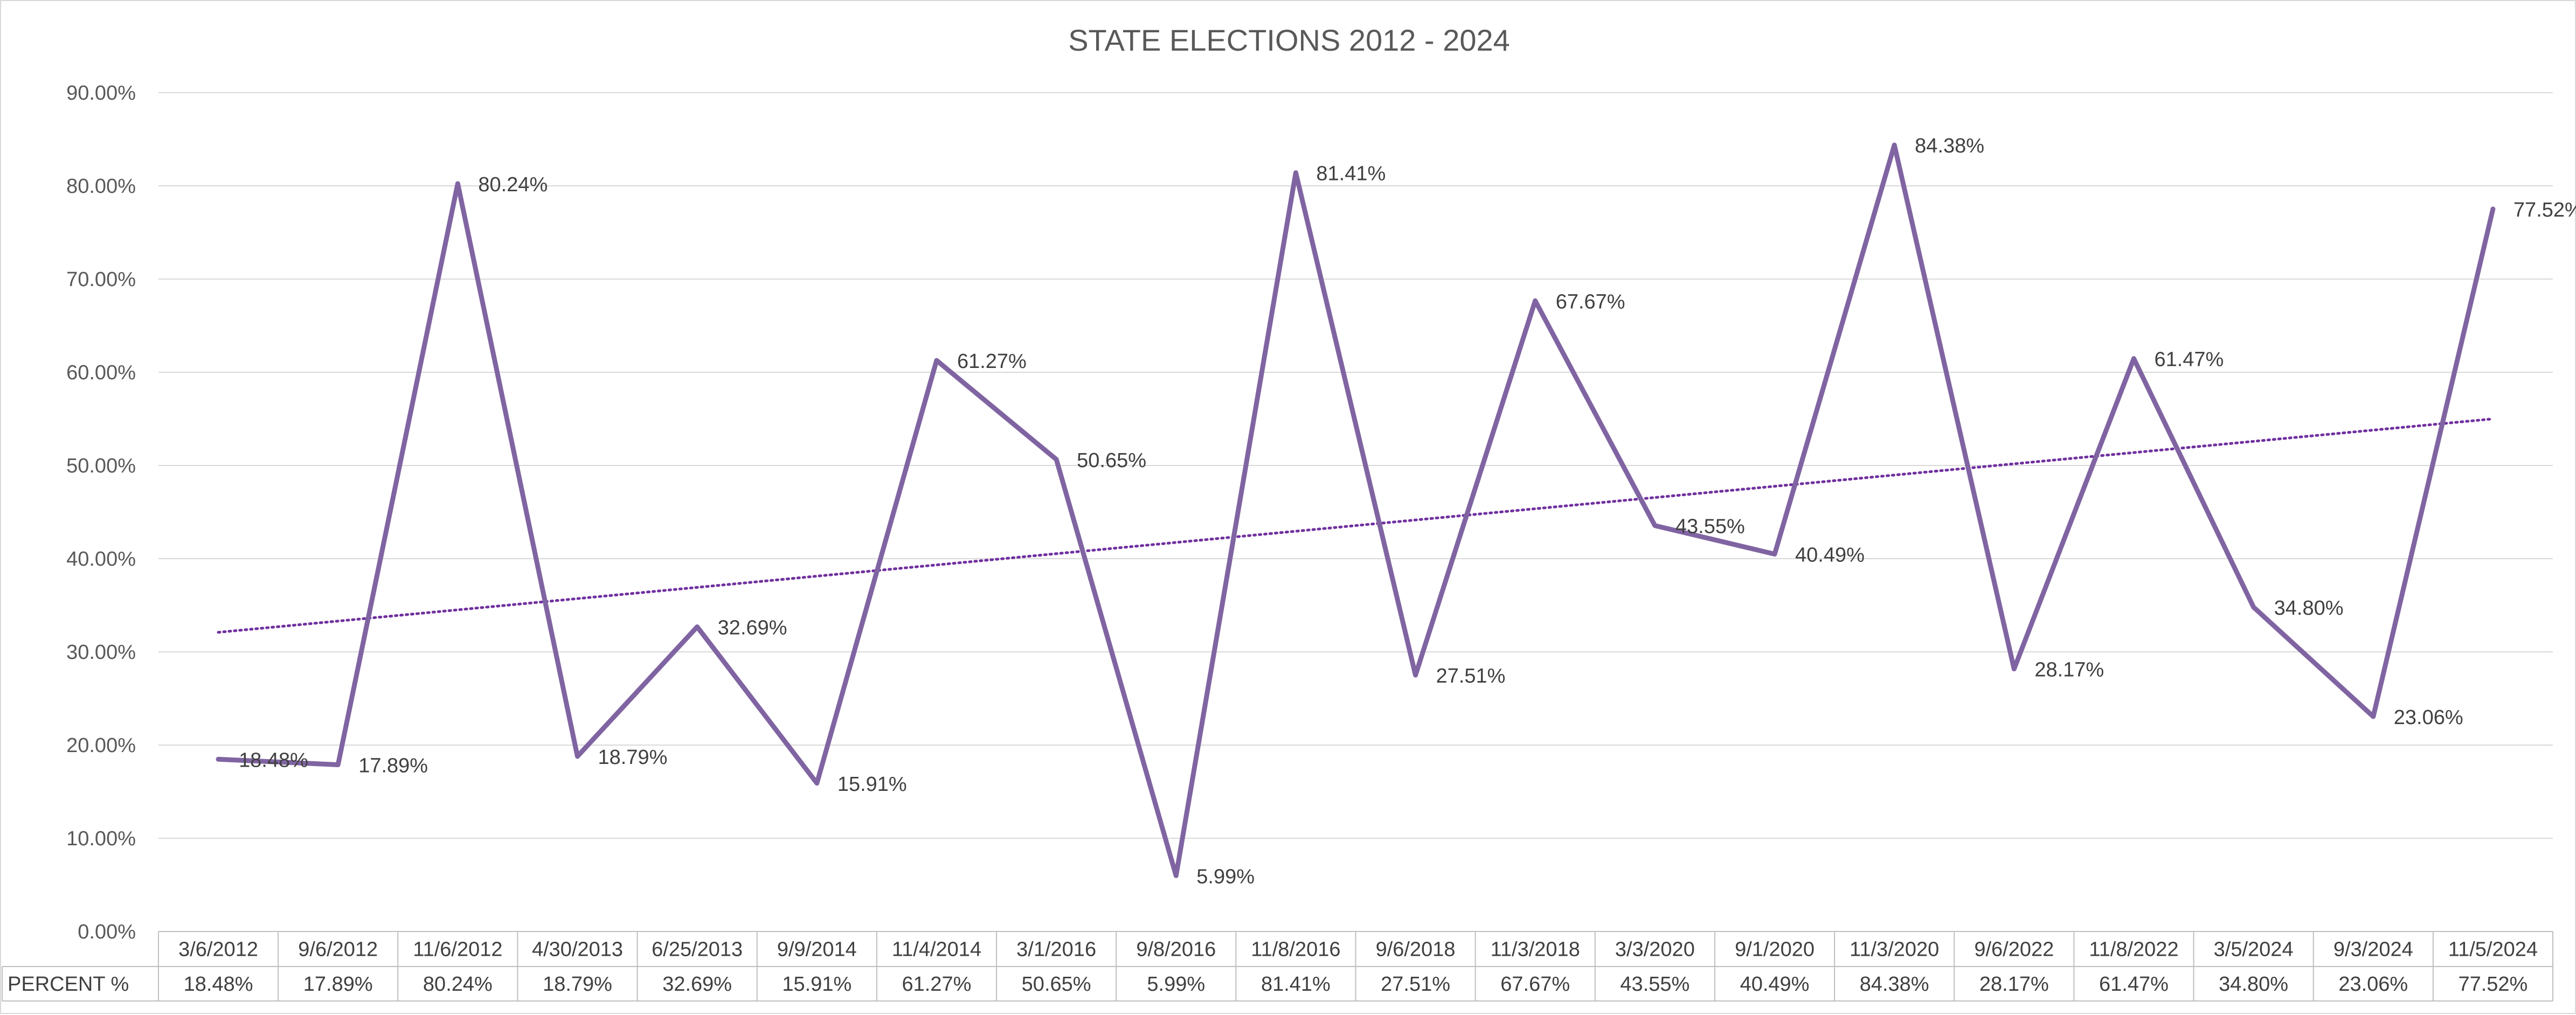  Describe the element at coordinates (2373, 984) in the screenshot. I see `table-value-cell: 23.06%` at that location.